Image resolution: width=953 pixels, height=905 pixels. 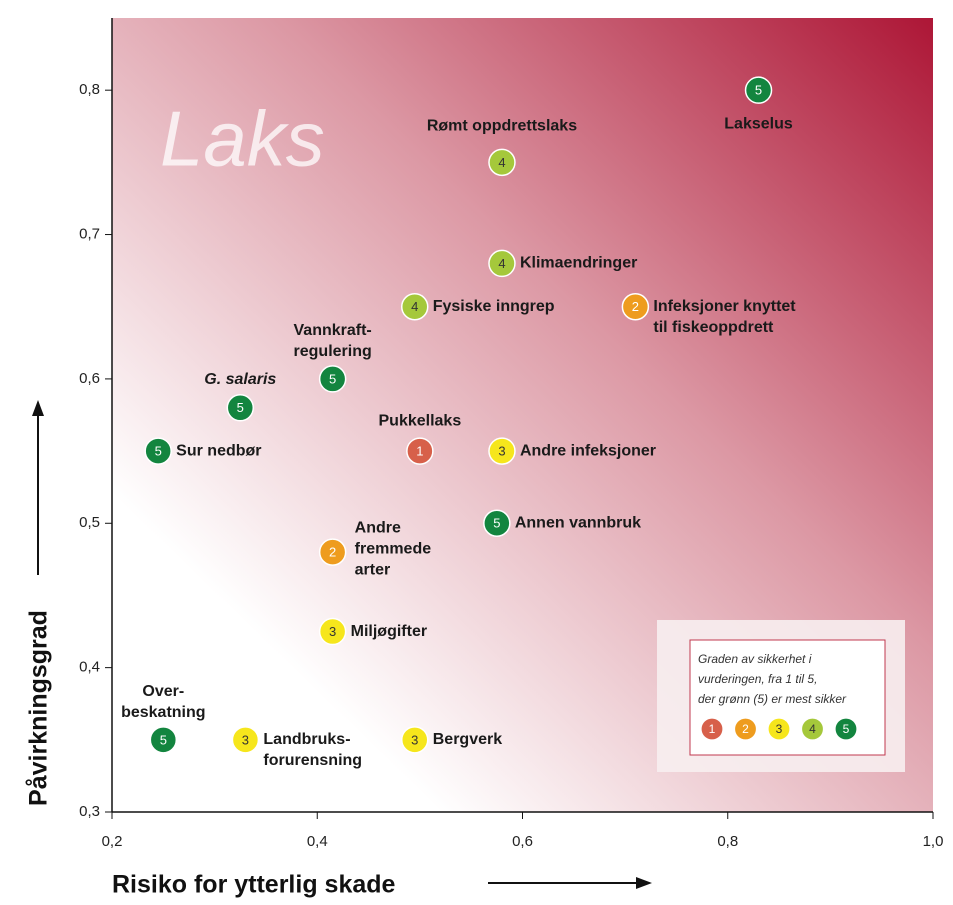 I want to click on legend-label: 2, so click(x=745, y=729).